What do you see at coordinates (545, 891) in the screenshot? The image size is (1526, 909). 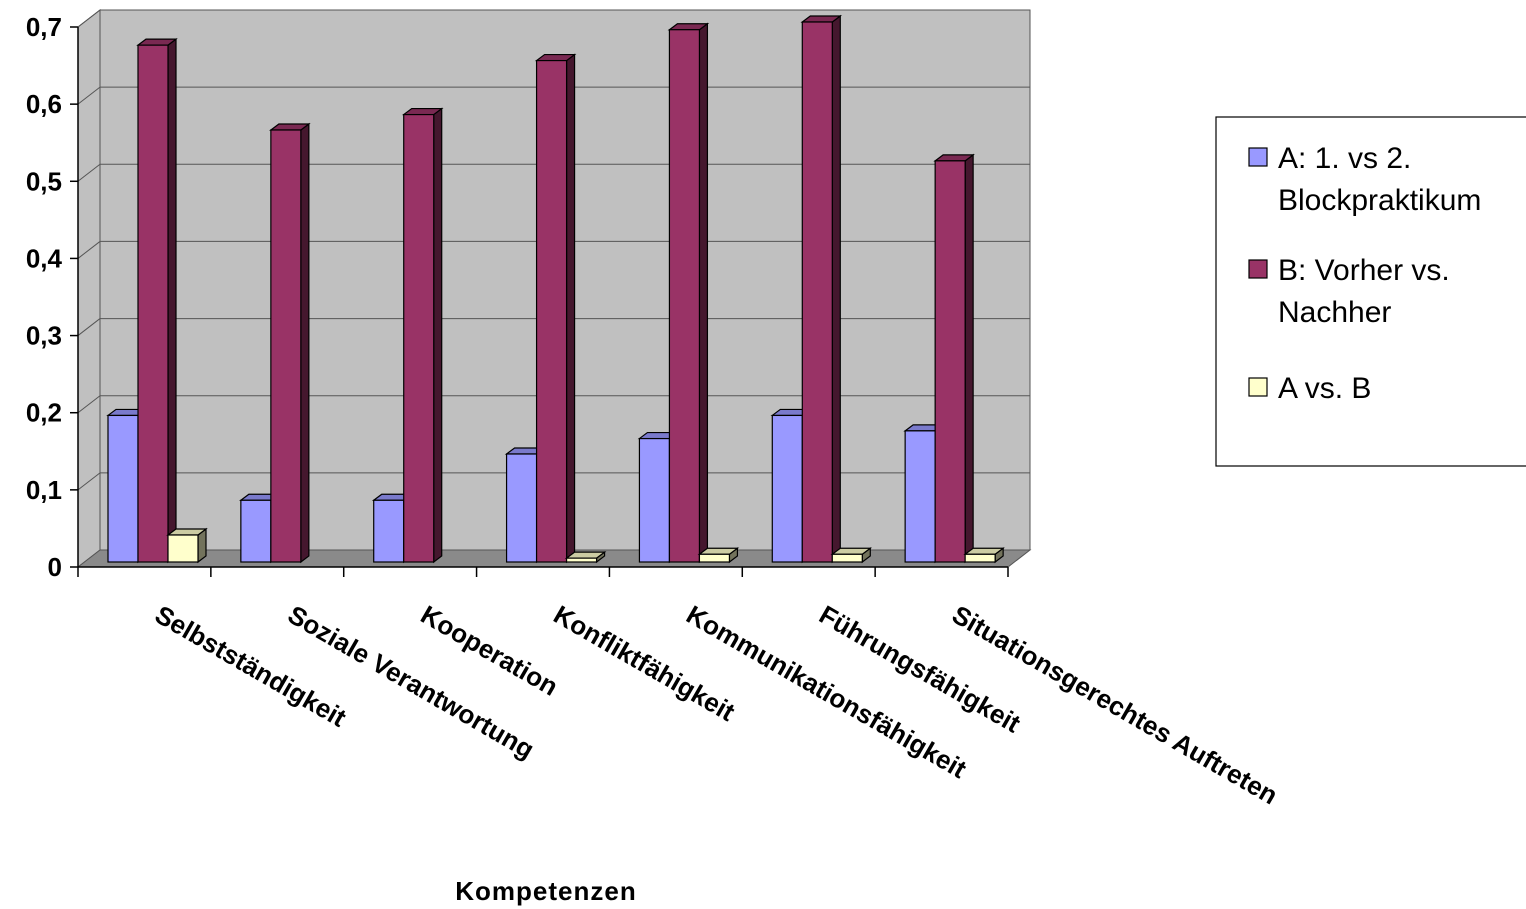 I see `x-axis-label: Kompetenzen` at bounding box center [545, 891].